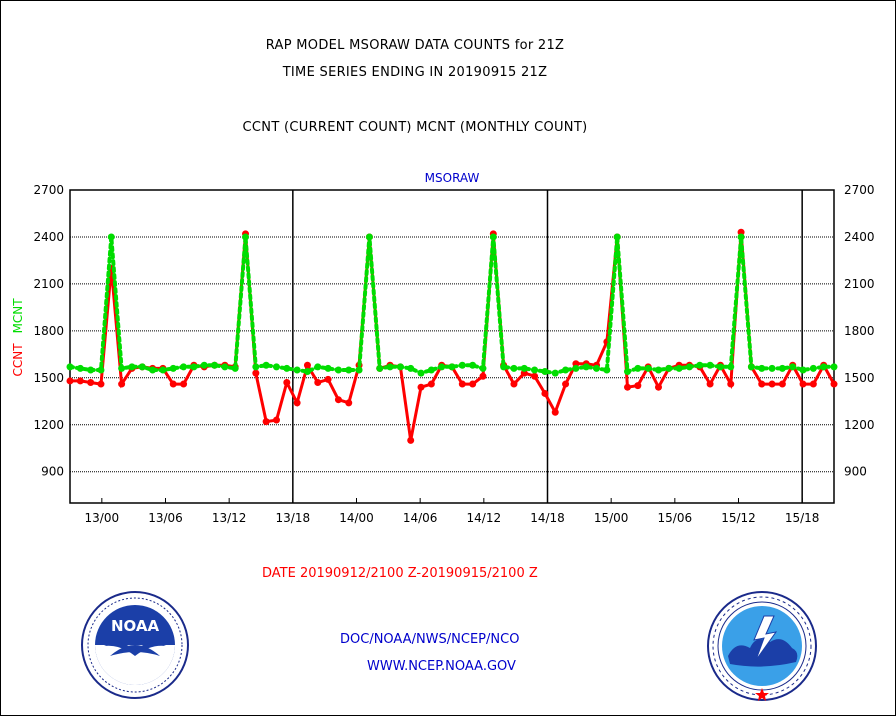 The image size is (896, 716). Describe the element at coordinates (293, 518) in the screenshot. I see `x-tick-label: 13/18` at that location.